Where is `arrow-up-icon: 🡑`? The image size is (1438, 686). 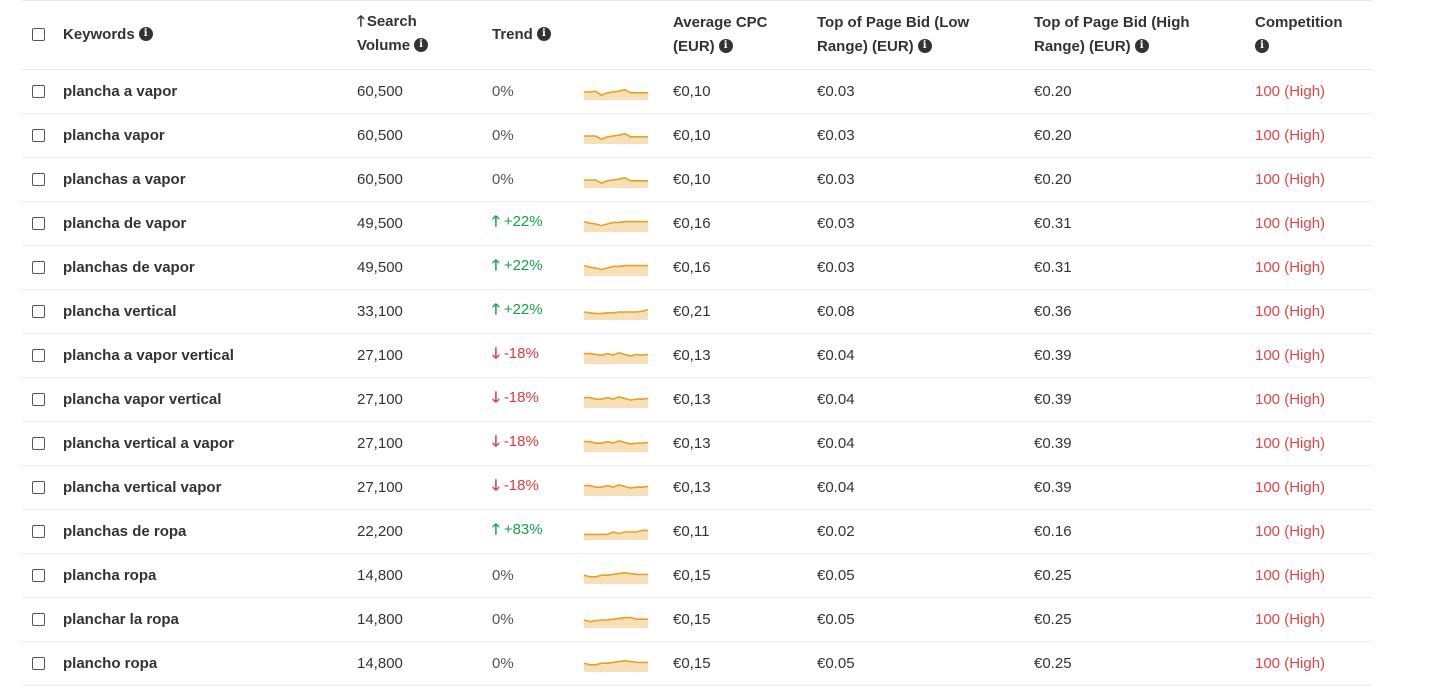
arrow-up-icon: 🡑 is located at coordinates (496, 221).